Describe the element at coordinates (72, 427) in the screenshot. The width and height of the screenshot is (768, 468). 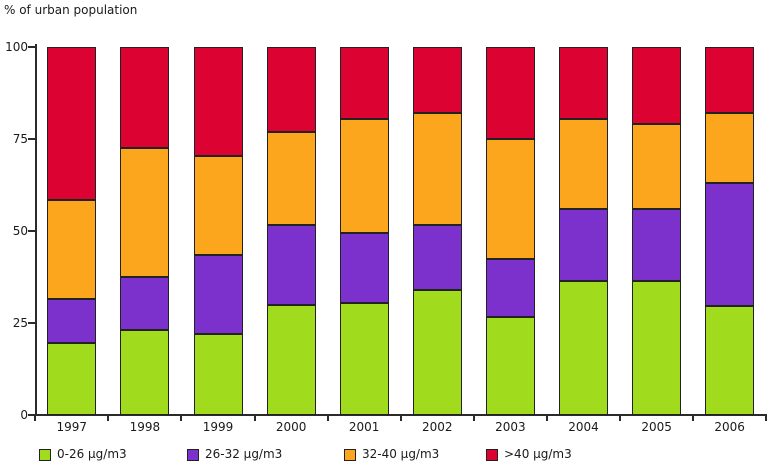
I see `x-axis-label-1997: 1997` at that location.